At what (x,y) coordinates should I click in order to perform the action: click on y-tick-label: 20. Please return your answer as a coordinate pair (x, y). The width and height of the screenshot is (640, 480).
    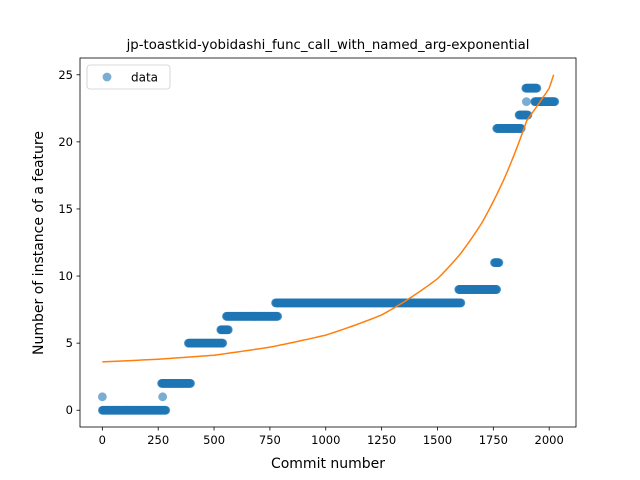
    Looking at the image, I should click on (65, 142).